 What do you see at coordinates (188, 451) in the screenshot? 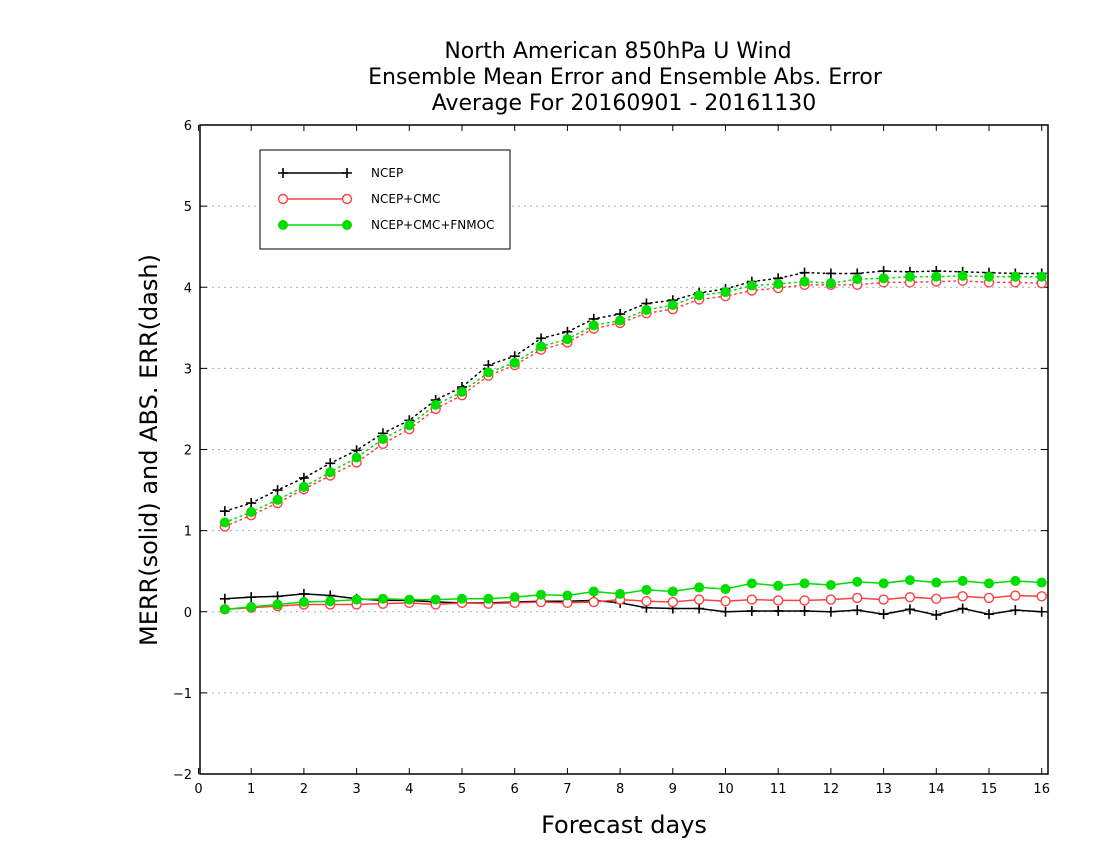
I see `y-tick-label: 2` at bounding box center [188, 451].